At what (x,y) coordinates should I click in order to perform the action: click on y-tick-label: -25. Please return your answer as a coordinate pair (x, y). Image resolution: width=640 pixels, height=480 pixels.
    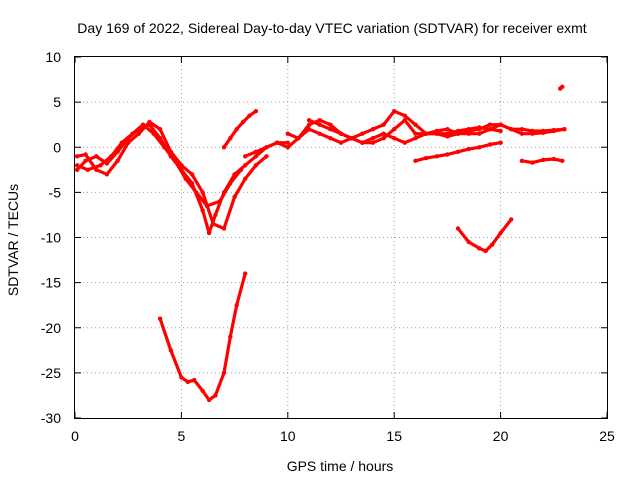
    Looking at the image, I should click on (51, 373).